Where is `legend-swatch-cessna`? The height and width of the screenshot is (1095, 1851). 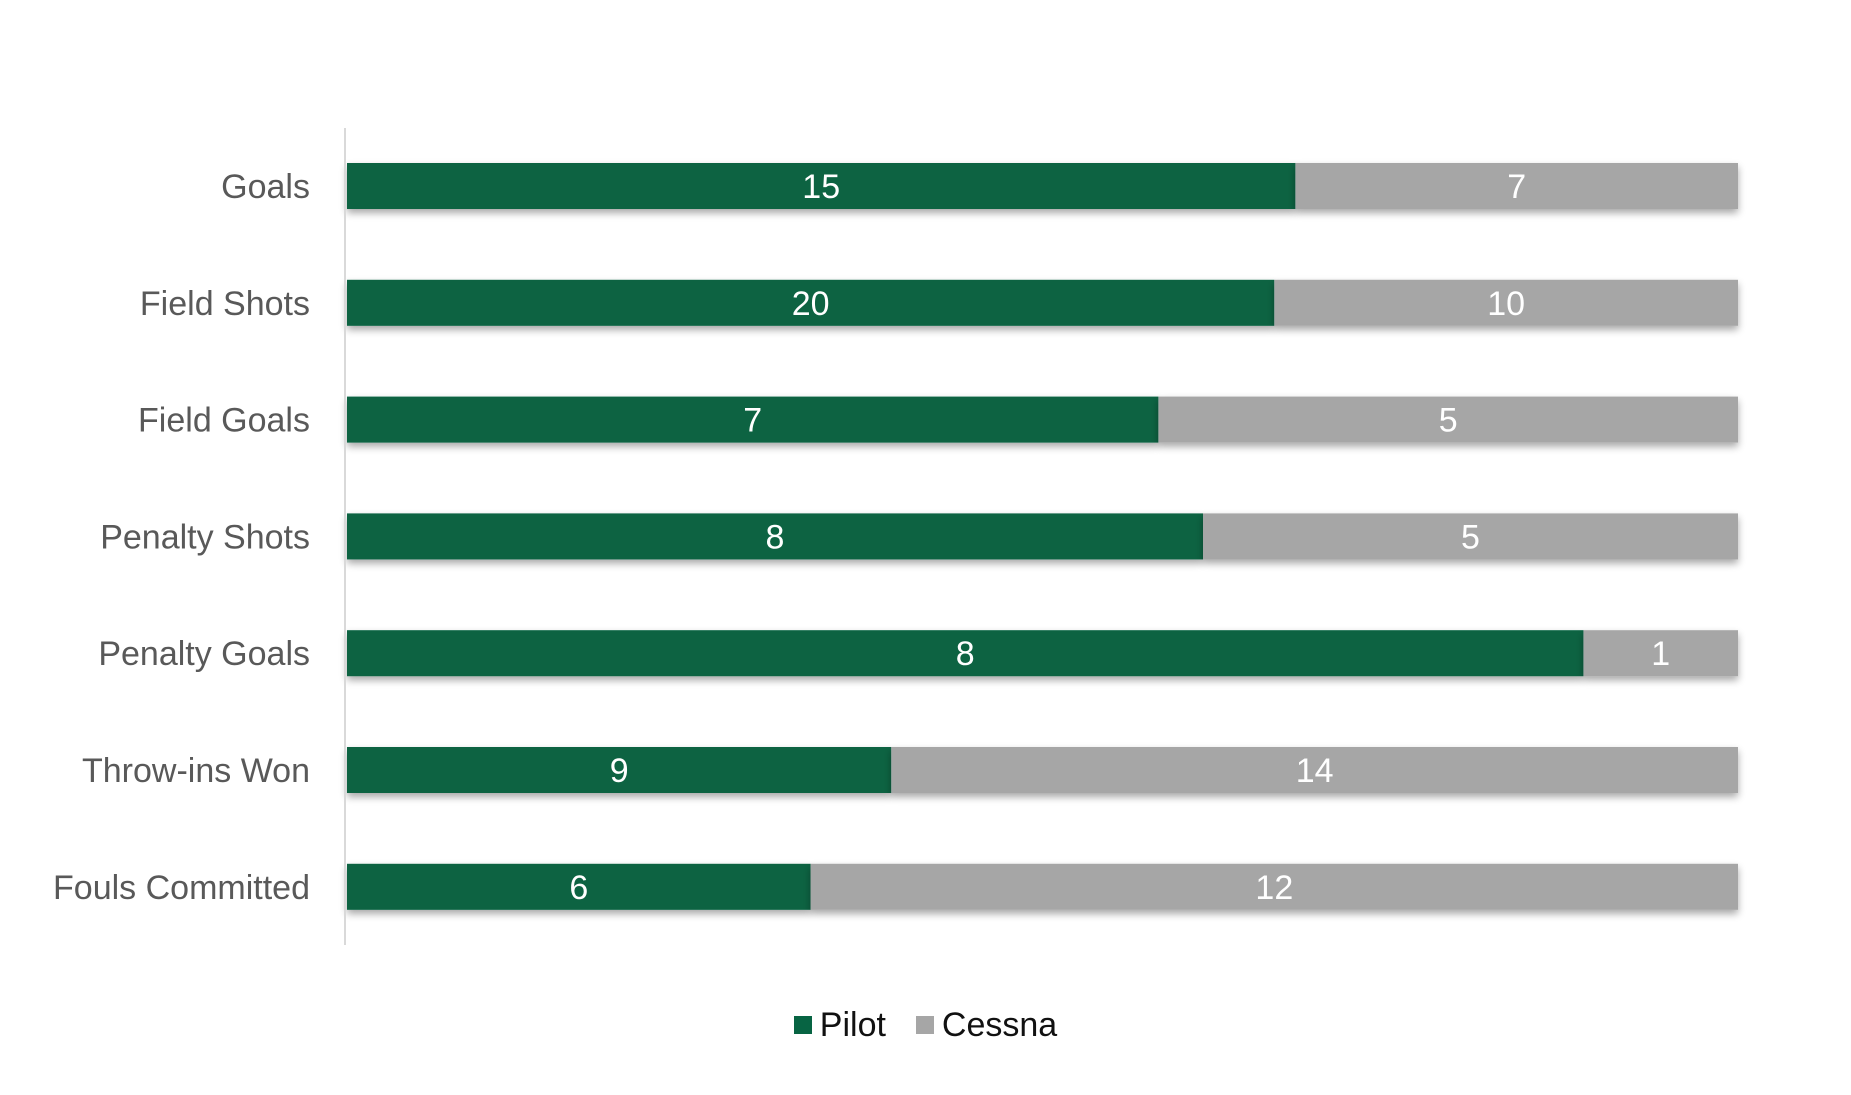
legend-swatch-cessna is located at coordinates (924, 1025).